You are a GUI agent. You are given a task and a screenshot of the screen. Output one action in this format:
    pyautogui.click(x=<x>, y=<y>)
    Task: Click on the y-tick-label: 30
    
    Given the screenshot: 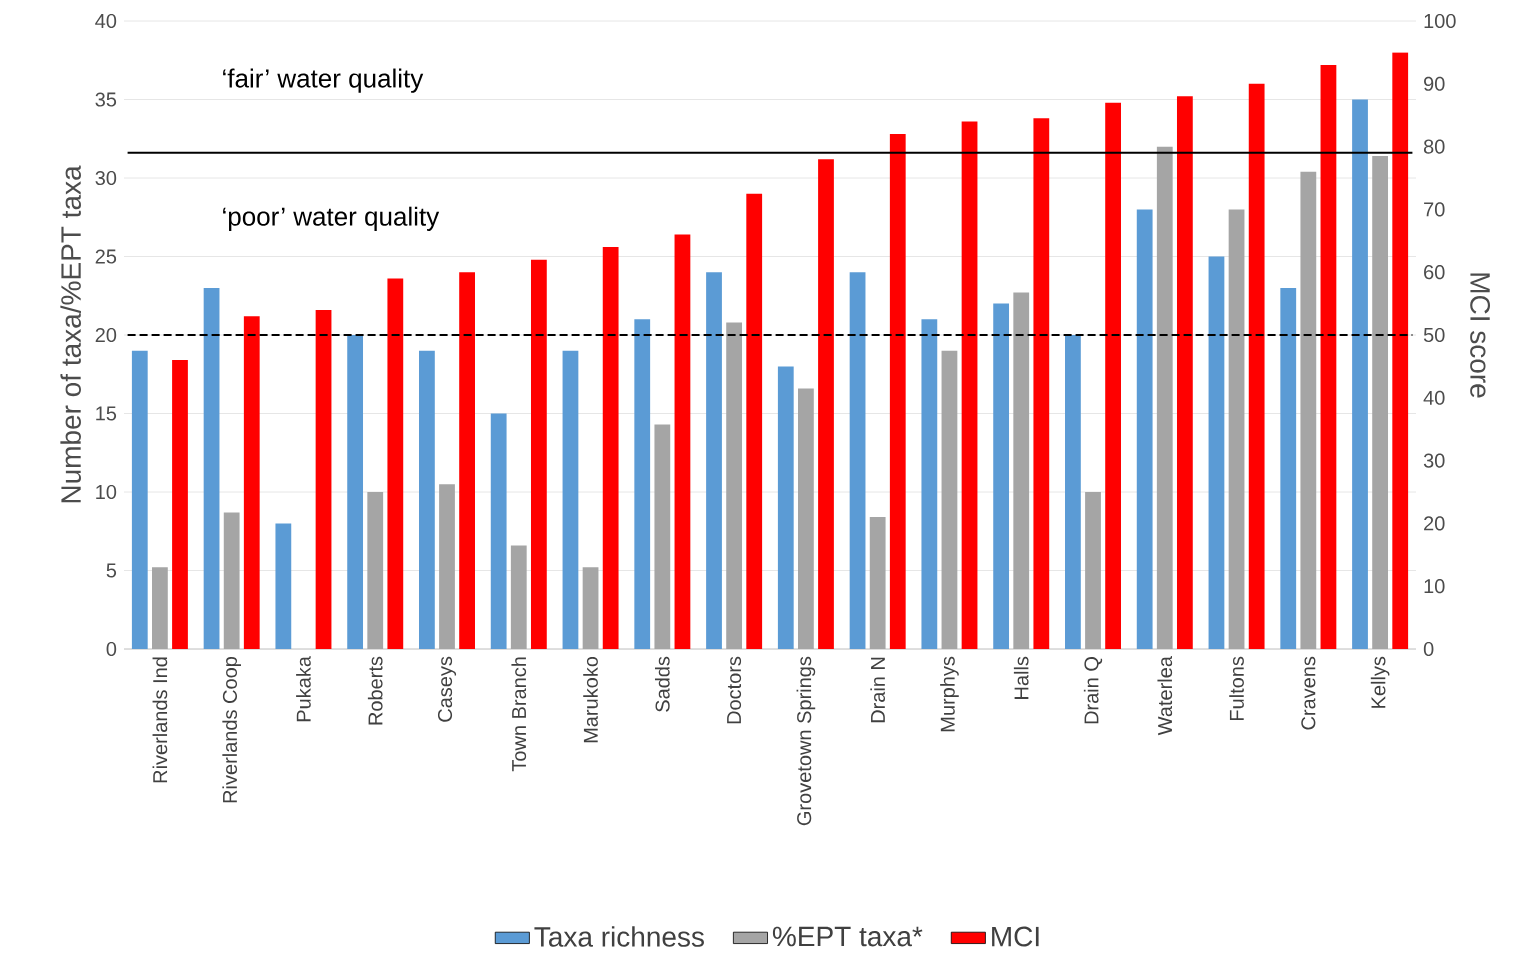 What is the action you would take?
    pyautogui.click(x=106, y=178)
    